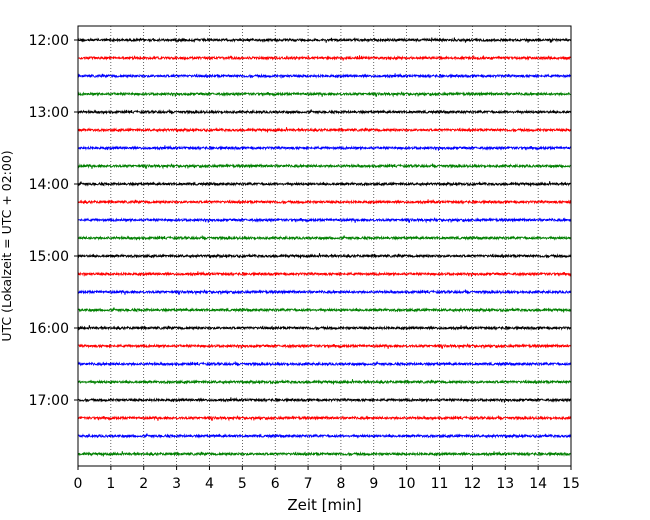  What do you see at coordinates (143, 484) in the screenshot?
I see `x-tick-label: 2` at bounding box center [143, 484].